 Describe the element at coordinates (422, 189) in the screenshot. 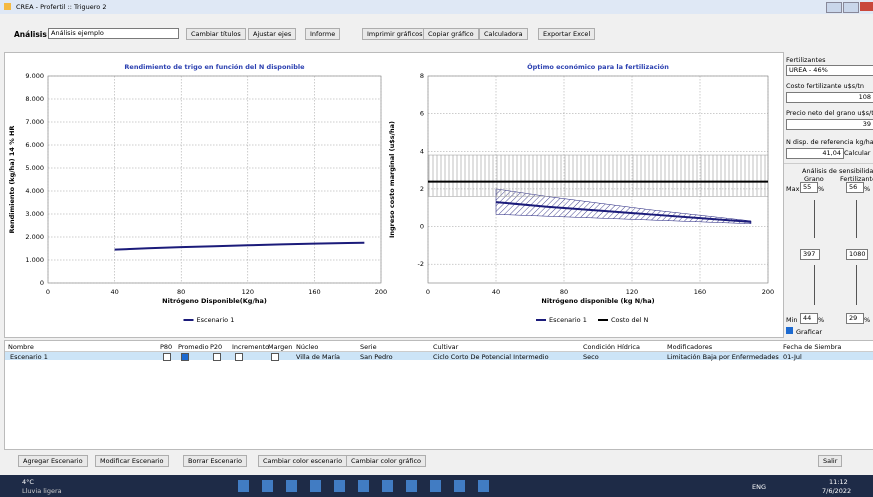

I see `y-tick-label: 2` at that location.